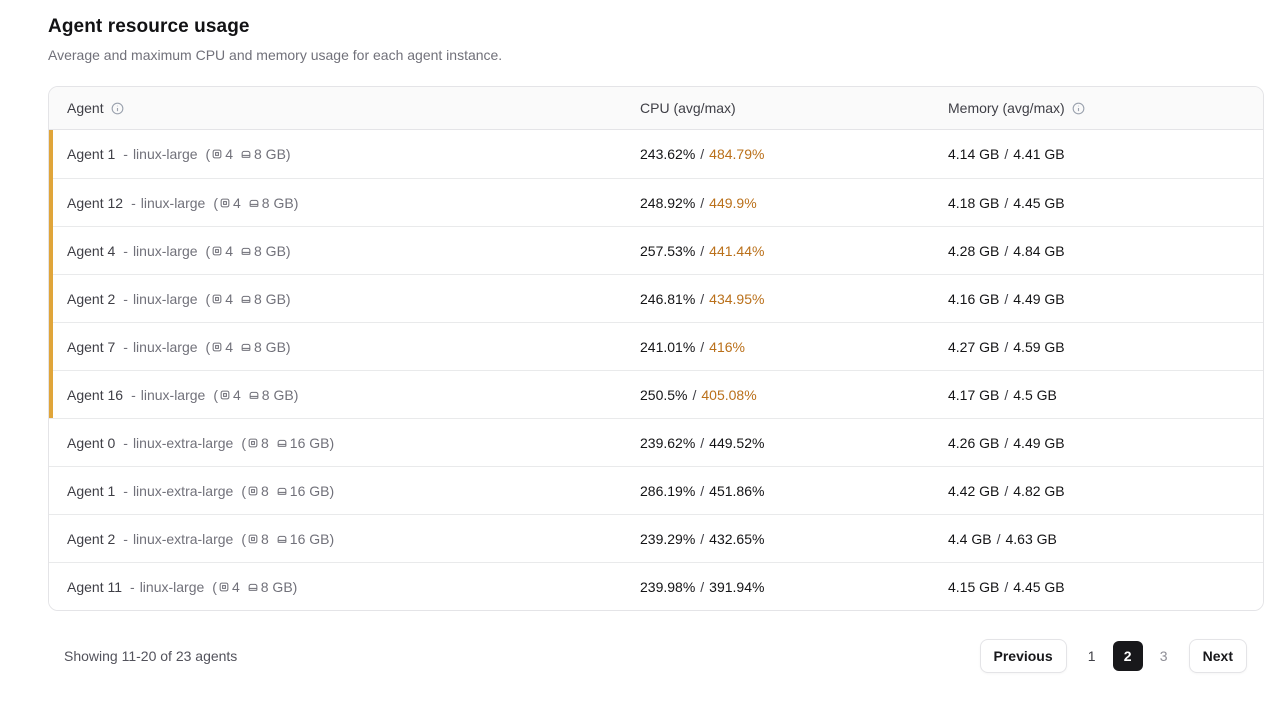 Image resolution: width=1285 pixels, height=708 pixels. I want to click on memory-avg-value: 4.42 GB, so click(974, 490).